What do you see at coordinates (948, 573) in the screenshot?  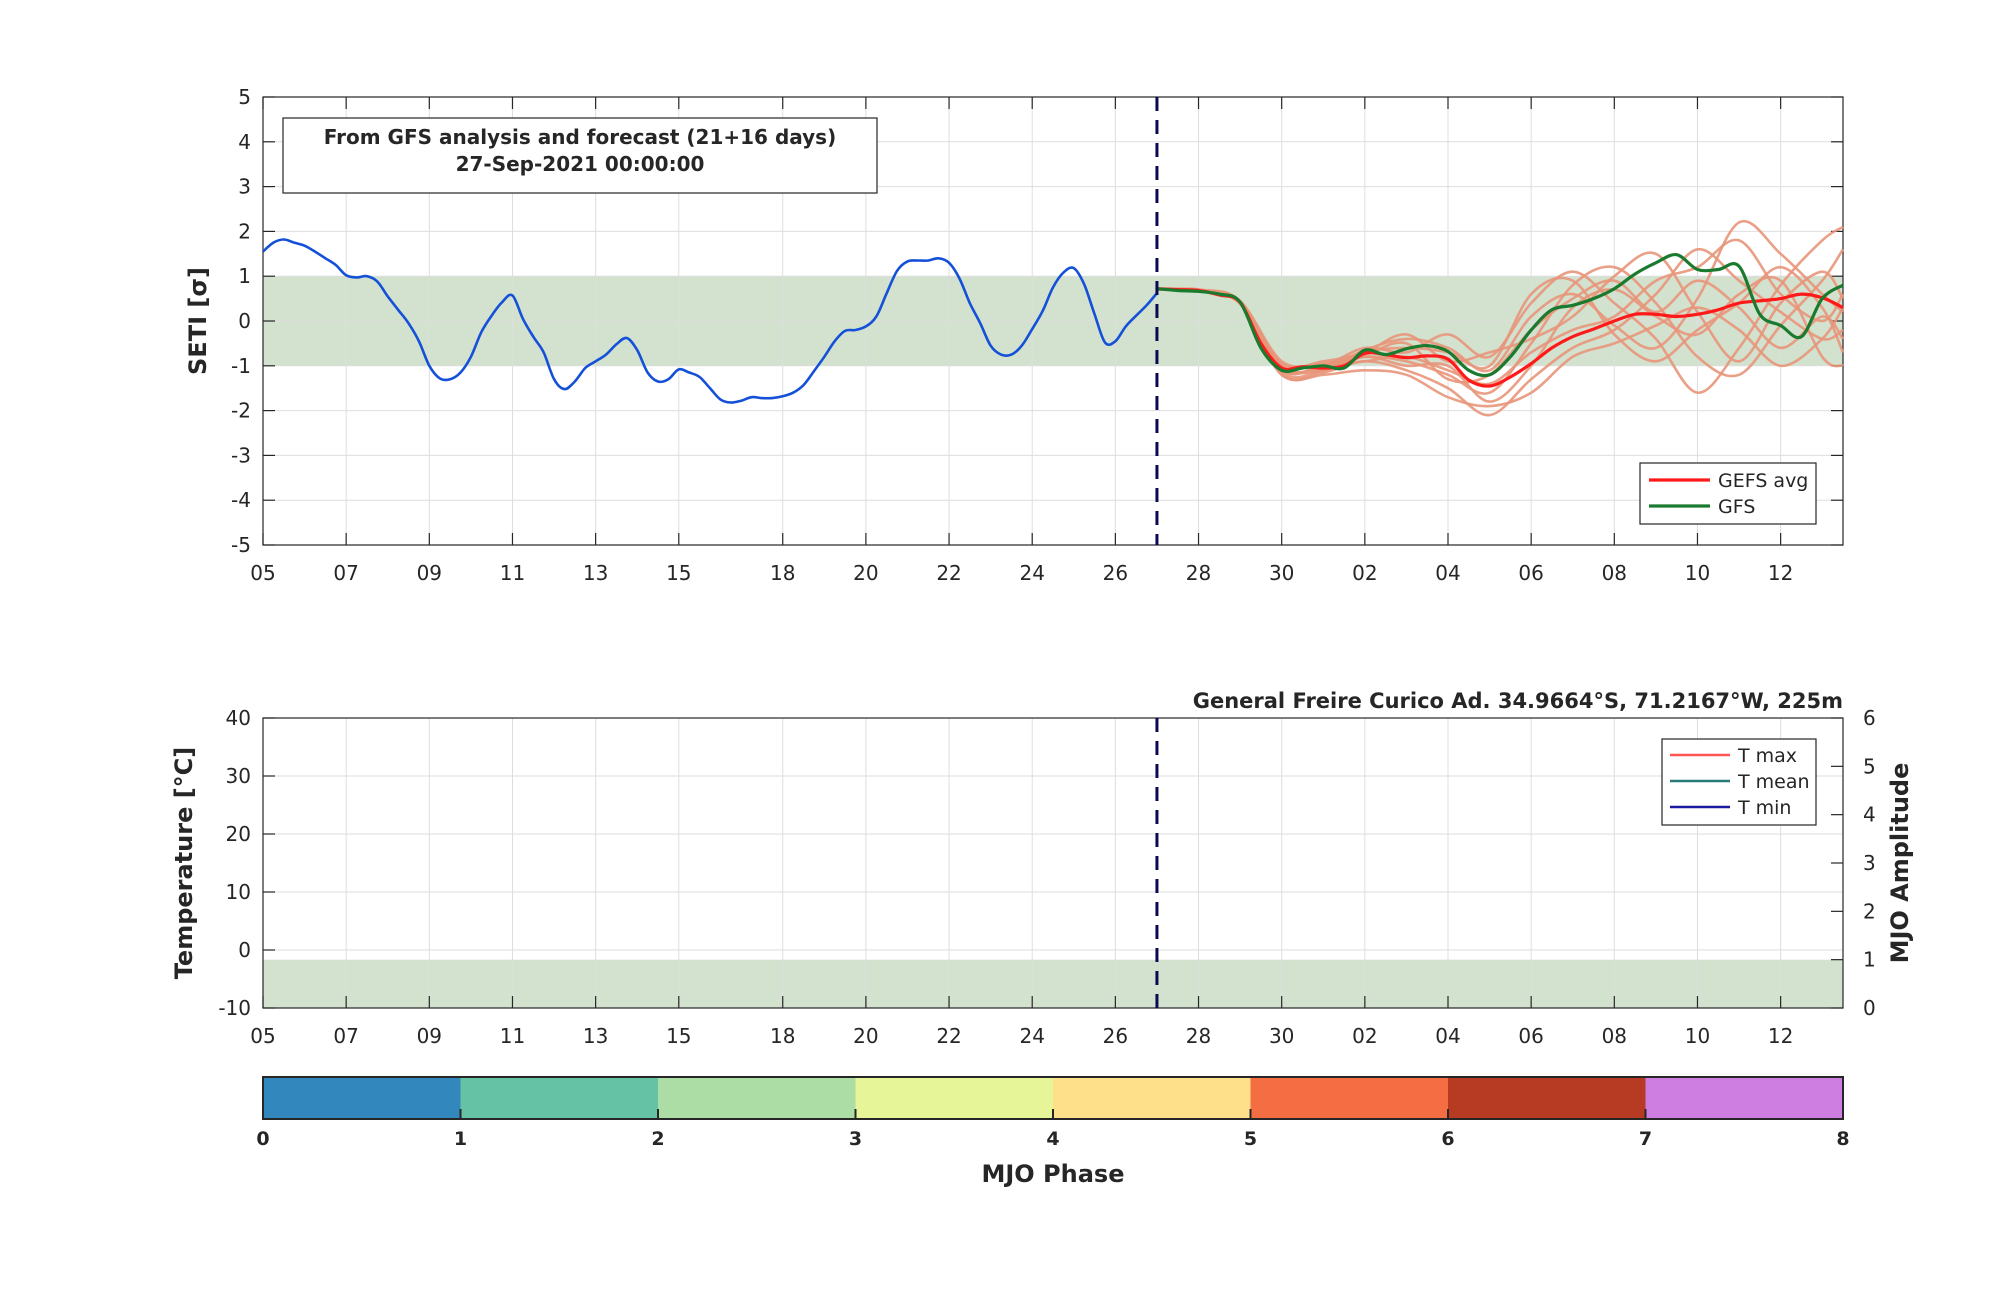 I see `seti-x-tick-label: 22` at bounding box center [948, 573].